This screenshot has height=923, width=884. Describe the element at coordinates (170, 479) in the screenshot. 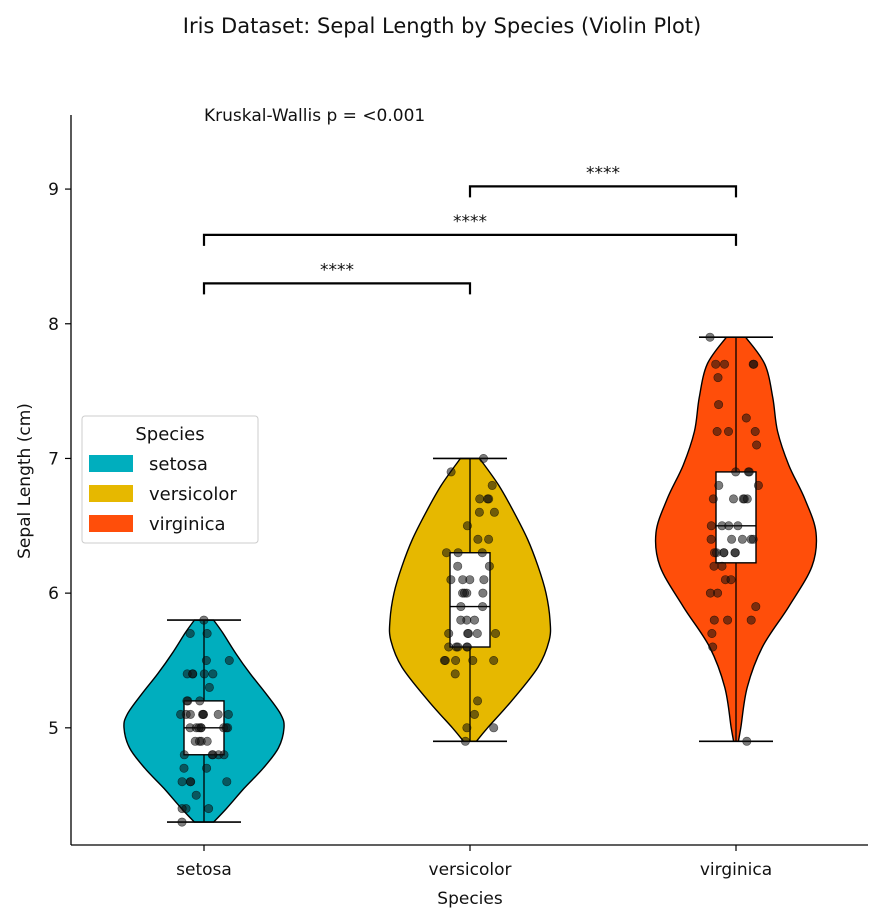

I see `legend-frame` at that location.